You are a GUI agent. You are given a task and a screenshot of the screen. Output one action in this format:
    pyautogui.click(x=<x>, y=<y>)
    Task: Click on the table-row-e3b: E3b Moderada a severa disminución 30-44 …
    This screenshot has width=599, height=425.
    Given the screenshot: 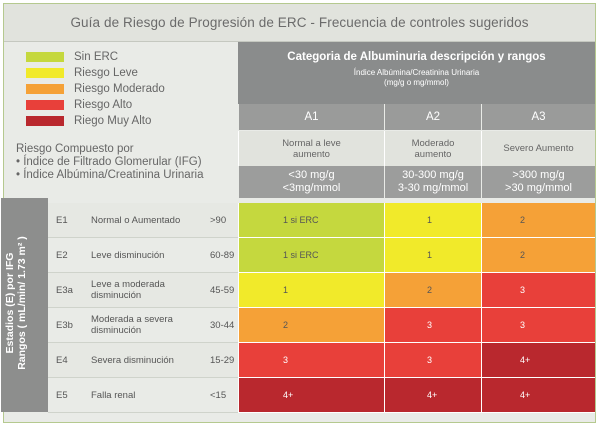 What is the action you would take?
    pyautogui.click(x=321, y=325)
    